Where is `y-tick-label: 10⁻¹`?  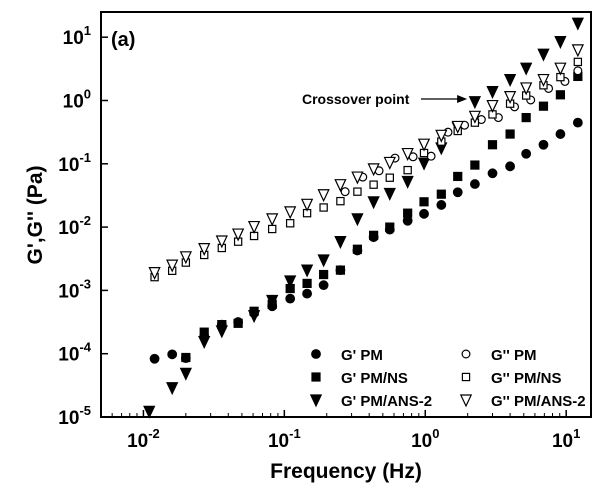
y-tick-label: 10⁻¹ is located at coordinates (74, 163).